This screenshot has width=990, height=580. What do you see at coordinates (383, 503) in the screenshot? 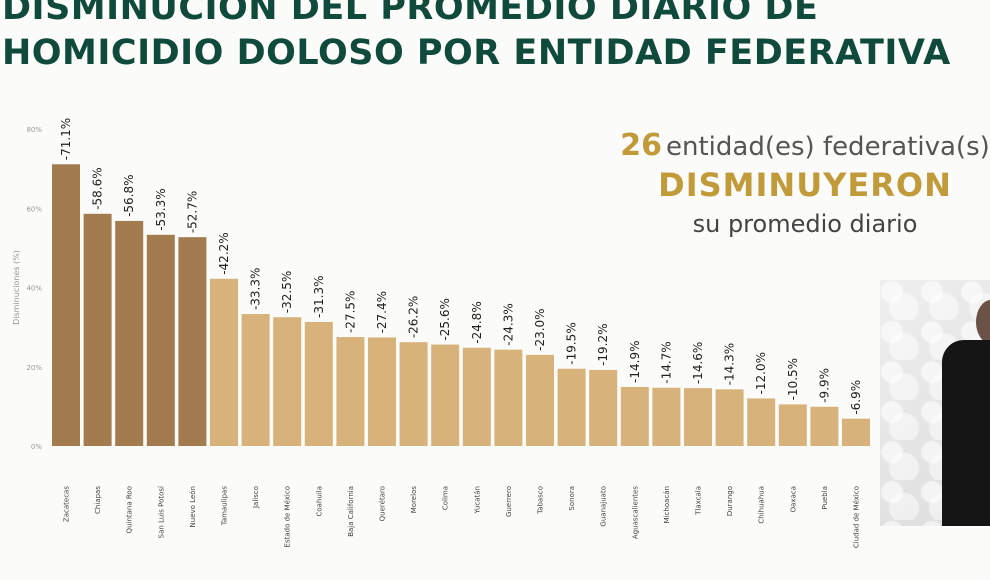
I see `x-tick-label: Querétaro` at bounding box center [383, 503].